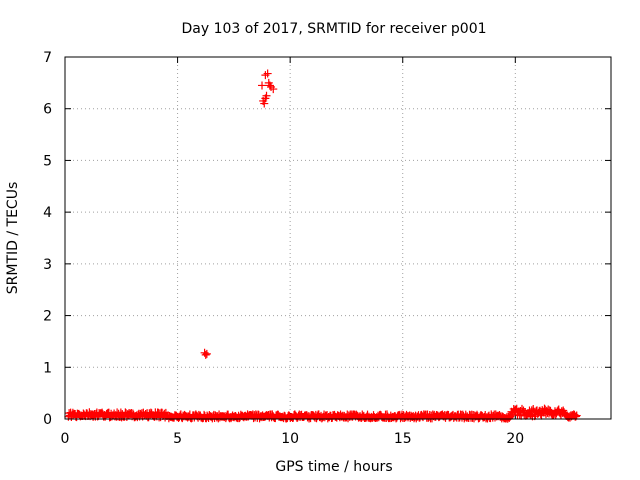 The height and width of the screenshot is (480, 640). Describe the element at coordinates (47, 161) in the screenshot. I see `y-tick-label: 5` at that location.